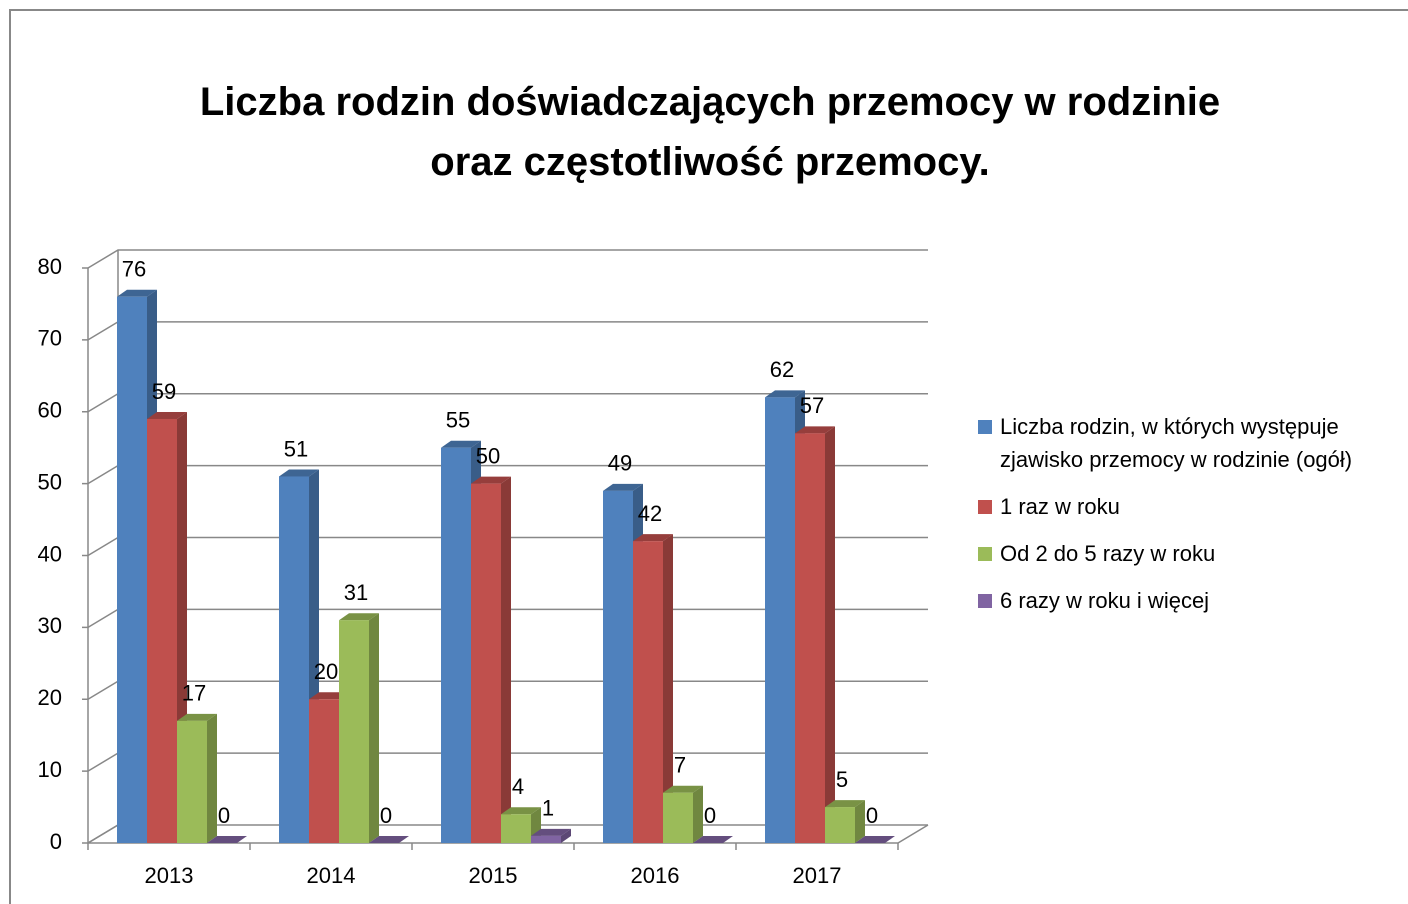 The image size is (1408, 904). Describe the element at coordinates (655, 875) in the screenshot. I see `x-tick-label: 2016` at that location.